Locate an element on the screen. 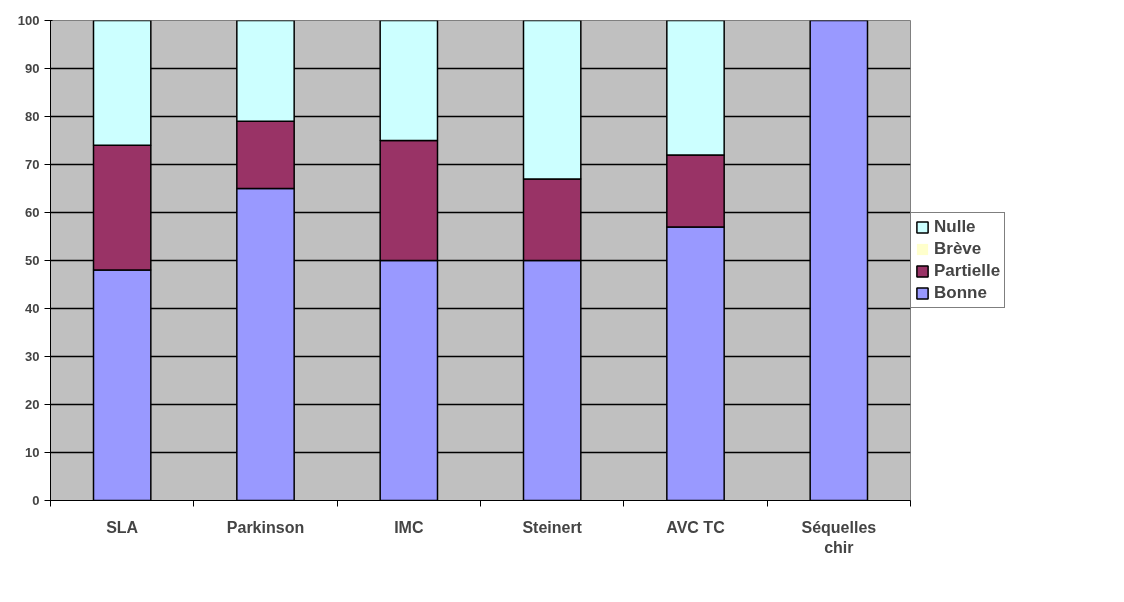 This screenshot has height=602, width=1124. legend-label: Nulle is located at coordinates (955, 227).